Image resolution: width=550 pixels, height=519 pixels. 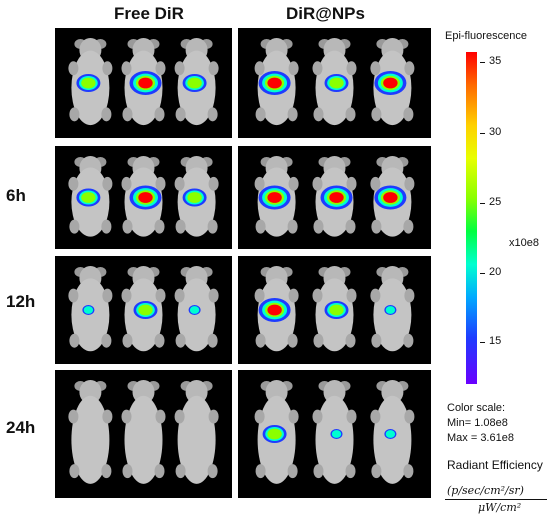 I want to click on row-label-6h: 6h, so click(x=16, y=195).